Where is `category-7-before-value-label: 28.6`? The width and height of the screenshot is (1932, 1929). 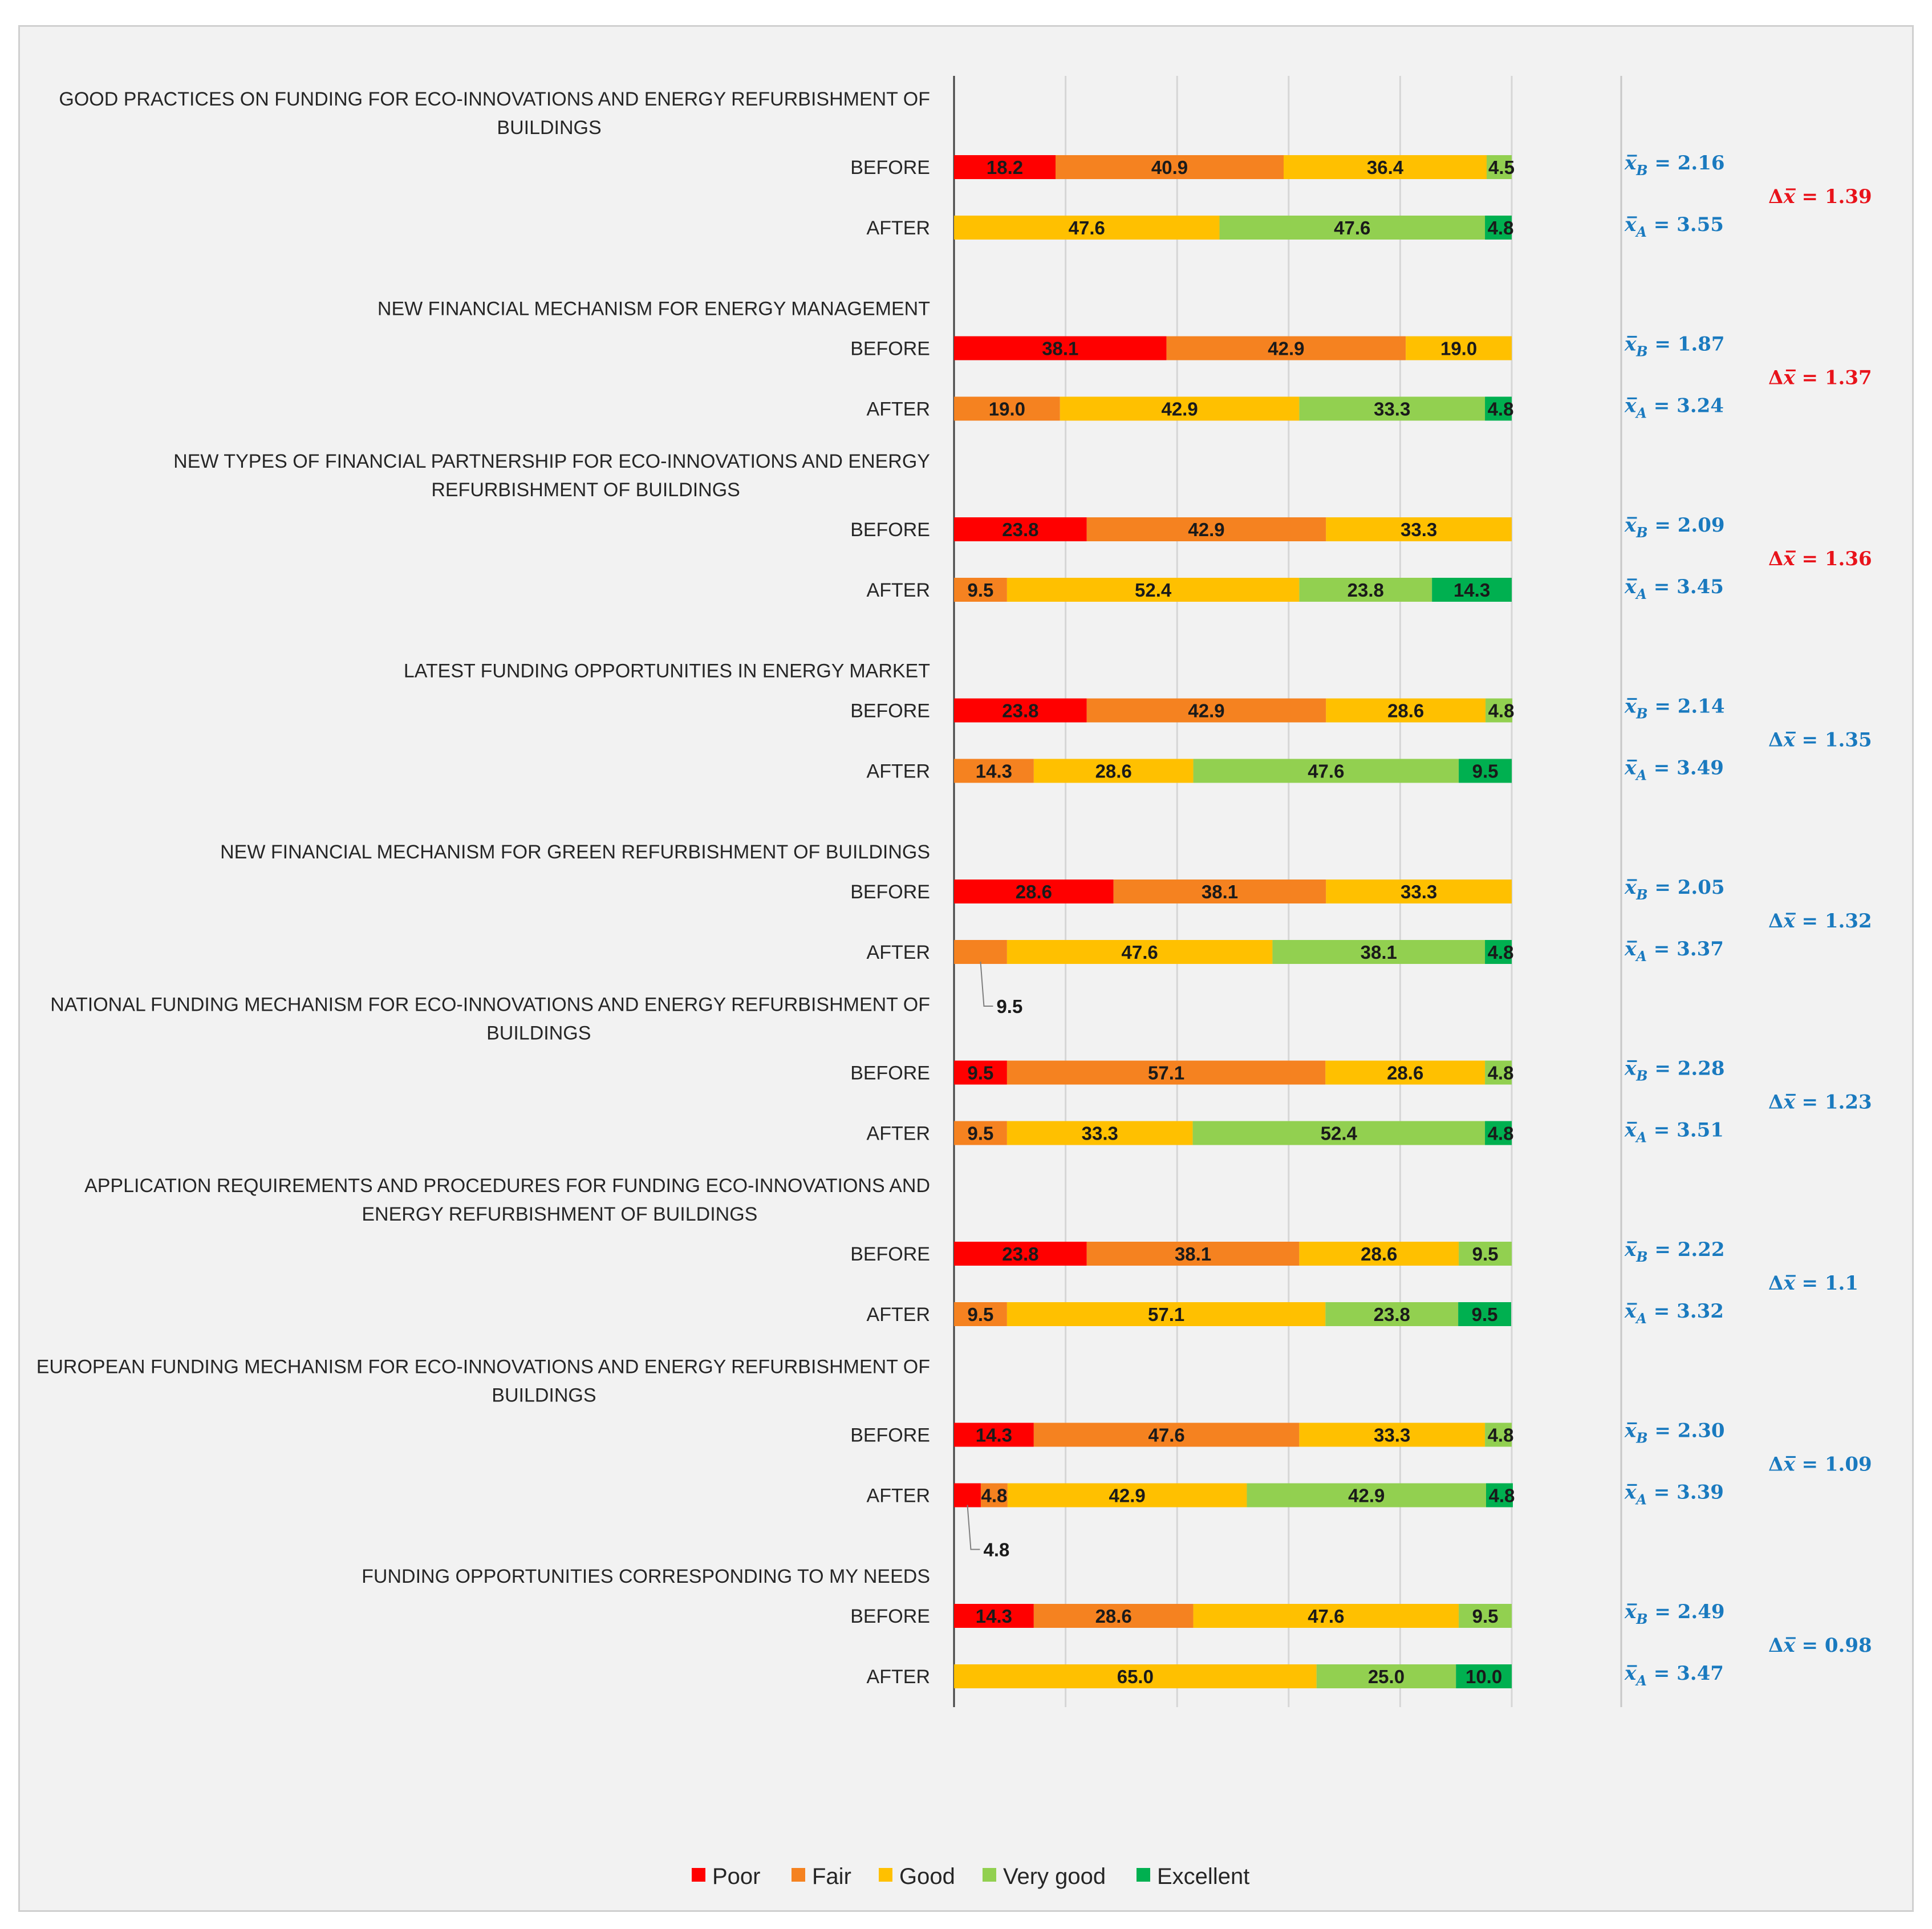 category-7-before-value-label: 28.6 is located at coordinates (1379, 1254).